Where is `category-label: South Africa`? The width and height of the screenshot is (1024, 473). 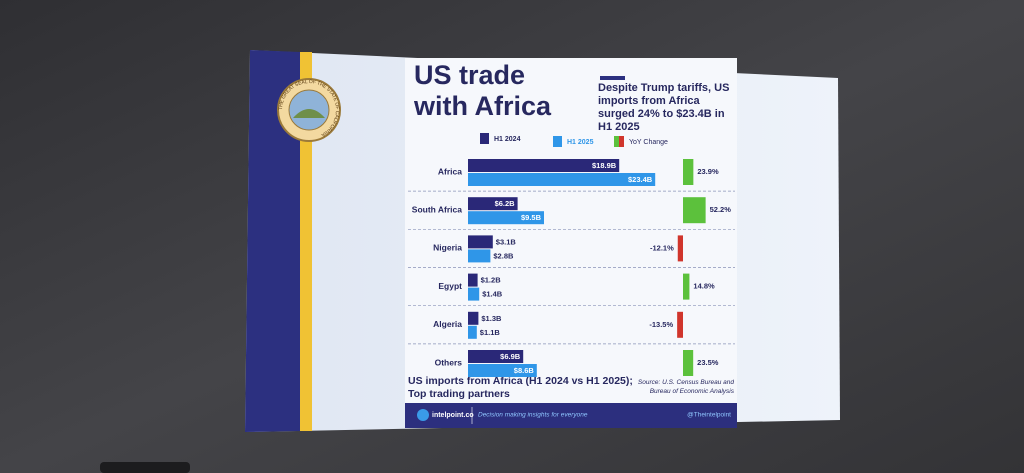
category-label: South Africa is located at coordinates (437, 209).